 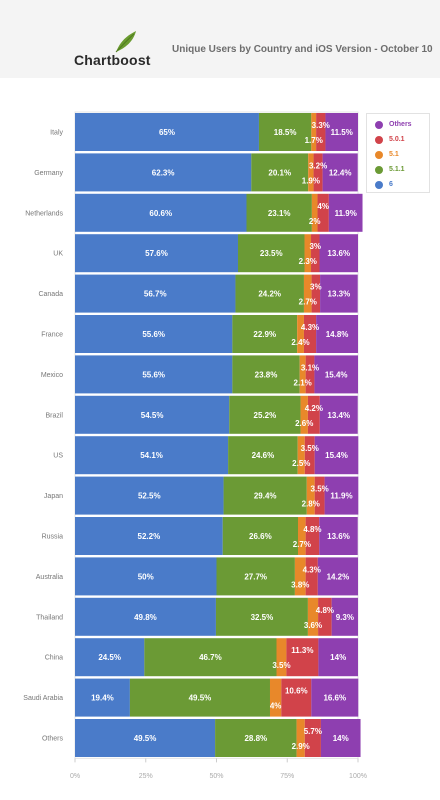 I want to click on data-label: 23.1%, so click(x=279, y=213).